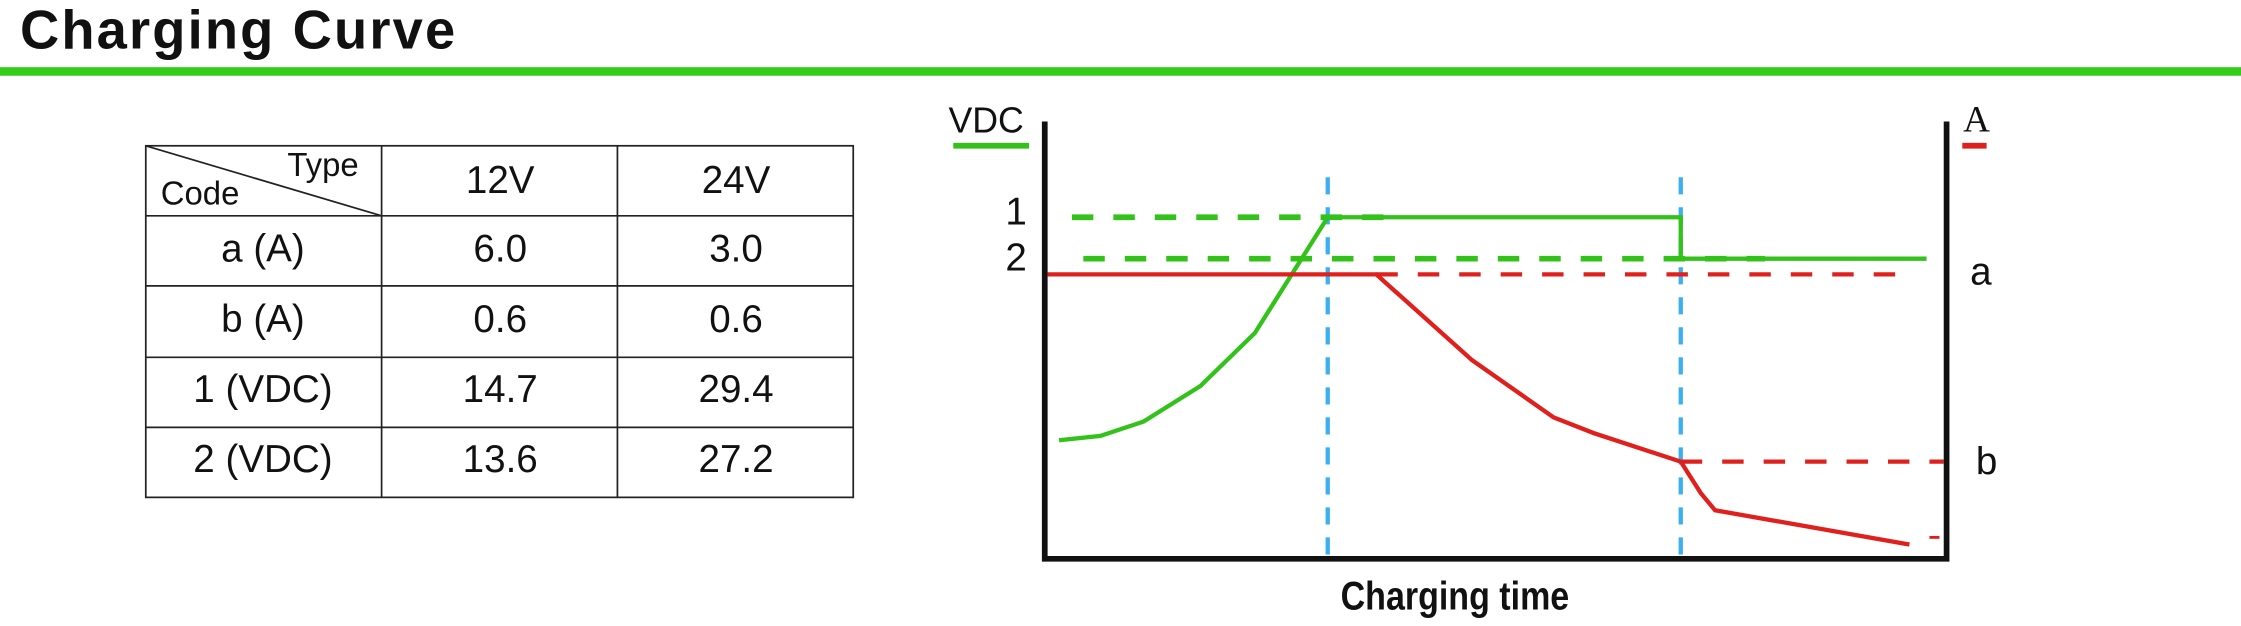  What do you see at coordinates (263, 180) in the screenshot?
I see `table-diagonal` at bounding box center [263, 180].